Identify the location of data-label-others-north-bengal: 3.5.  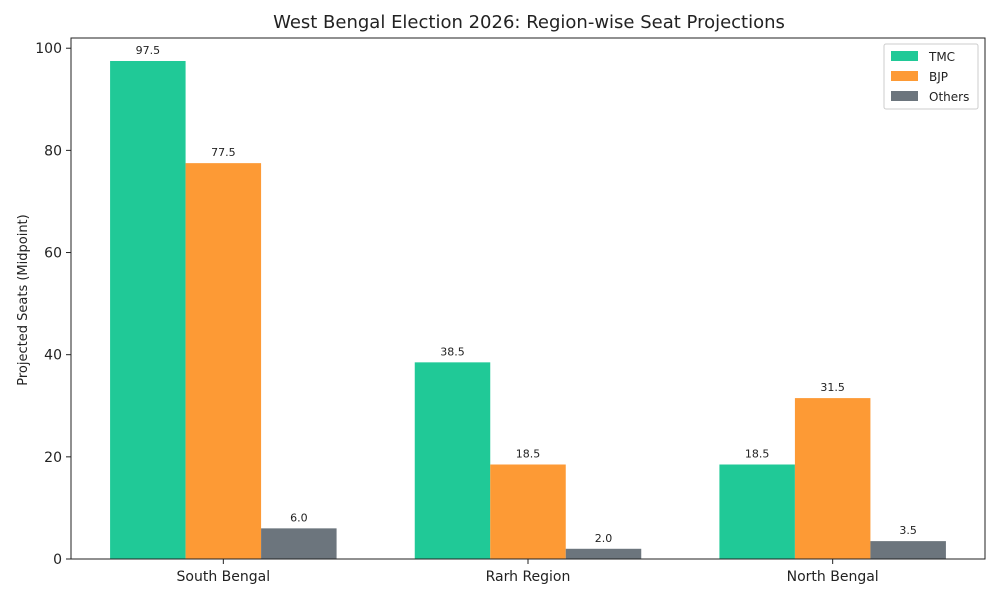
(908, 530).